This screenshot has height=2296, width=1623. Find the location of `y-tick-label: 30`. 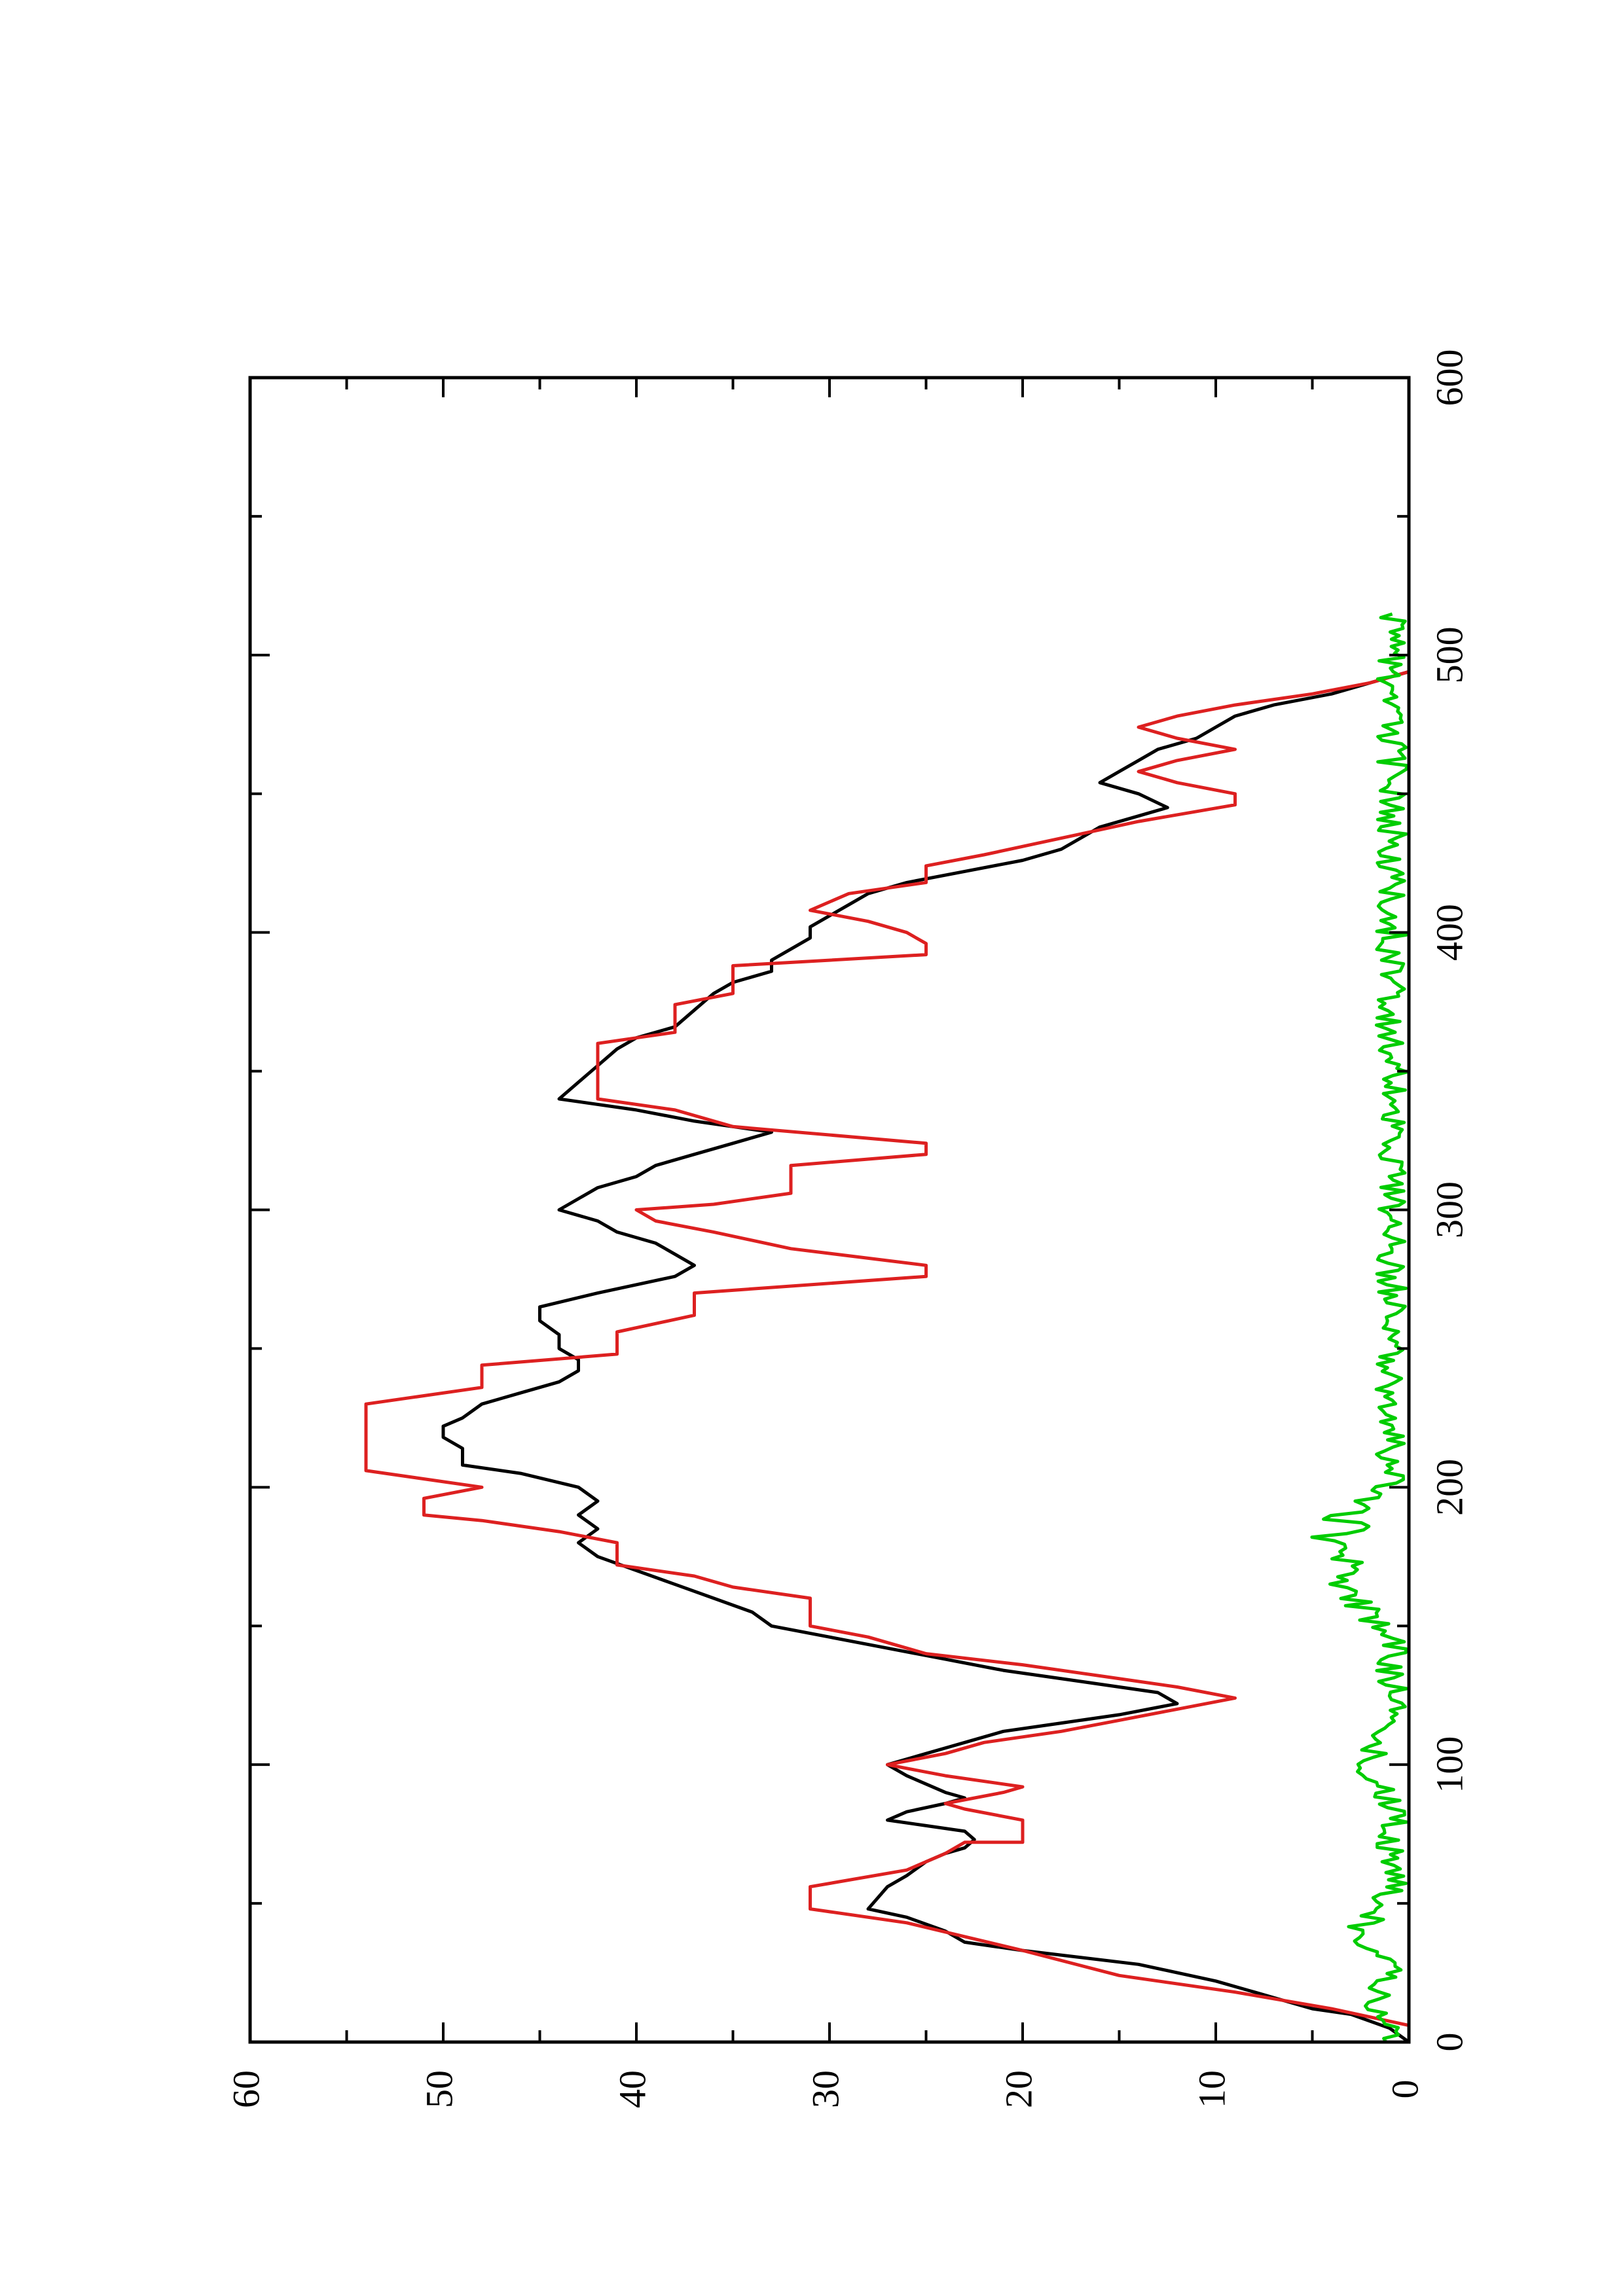

y-tick-label: 30 is located at coordinates (825, 2089).